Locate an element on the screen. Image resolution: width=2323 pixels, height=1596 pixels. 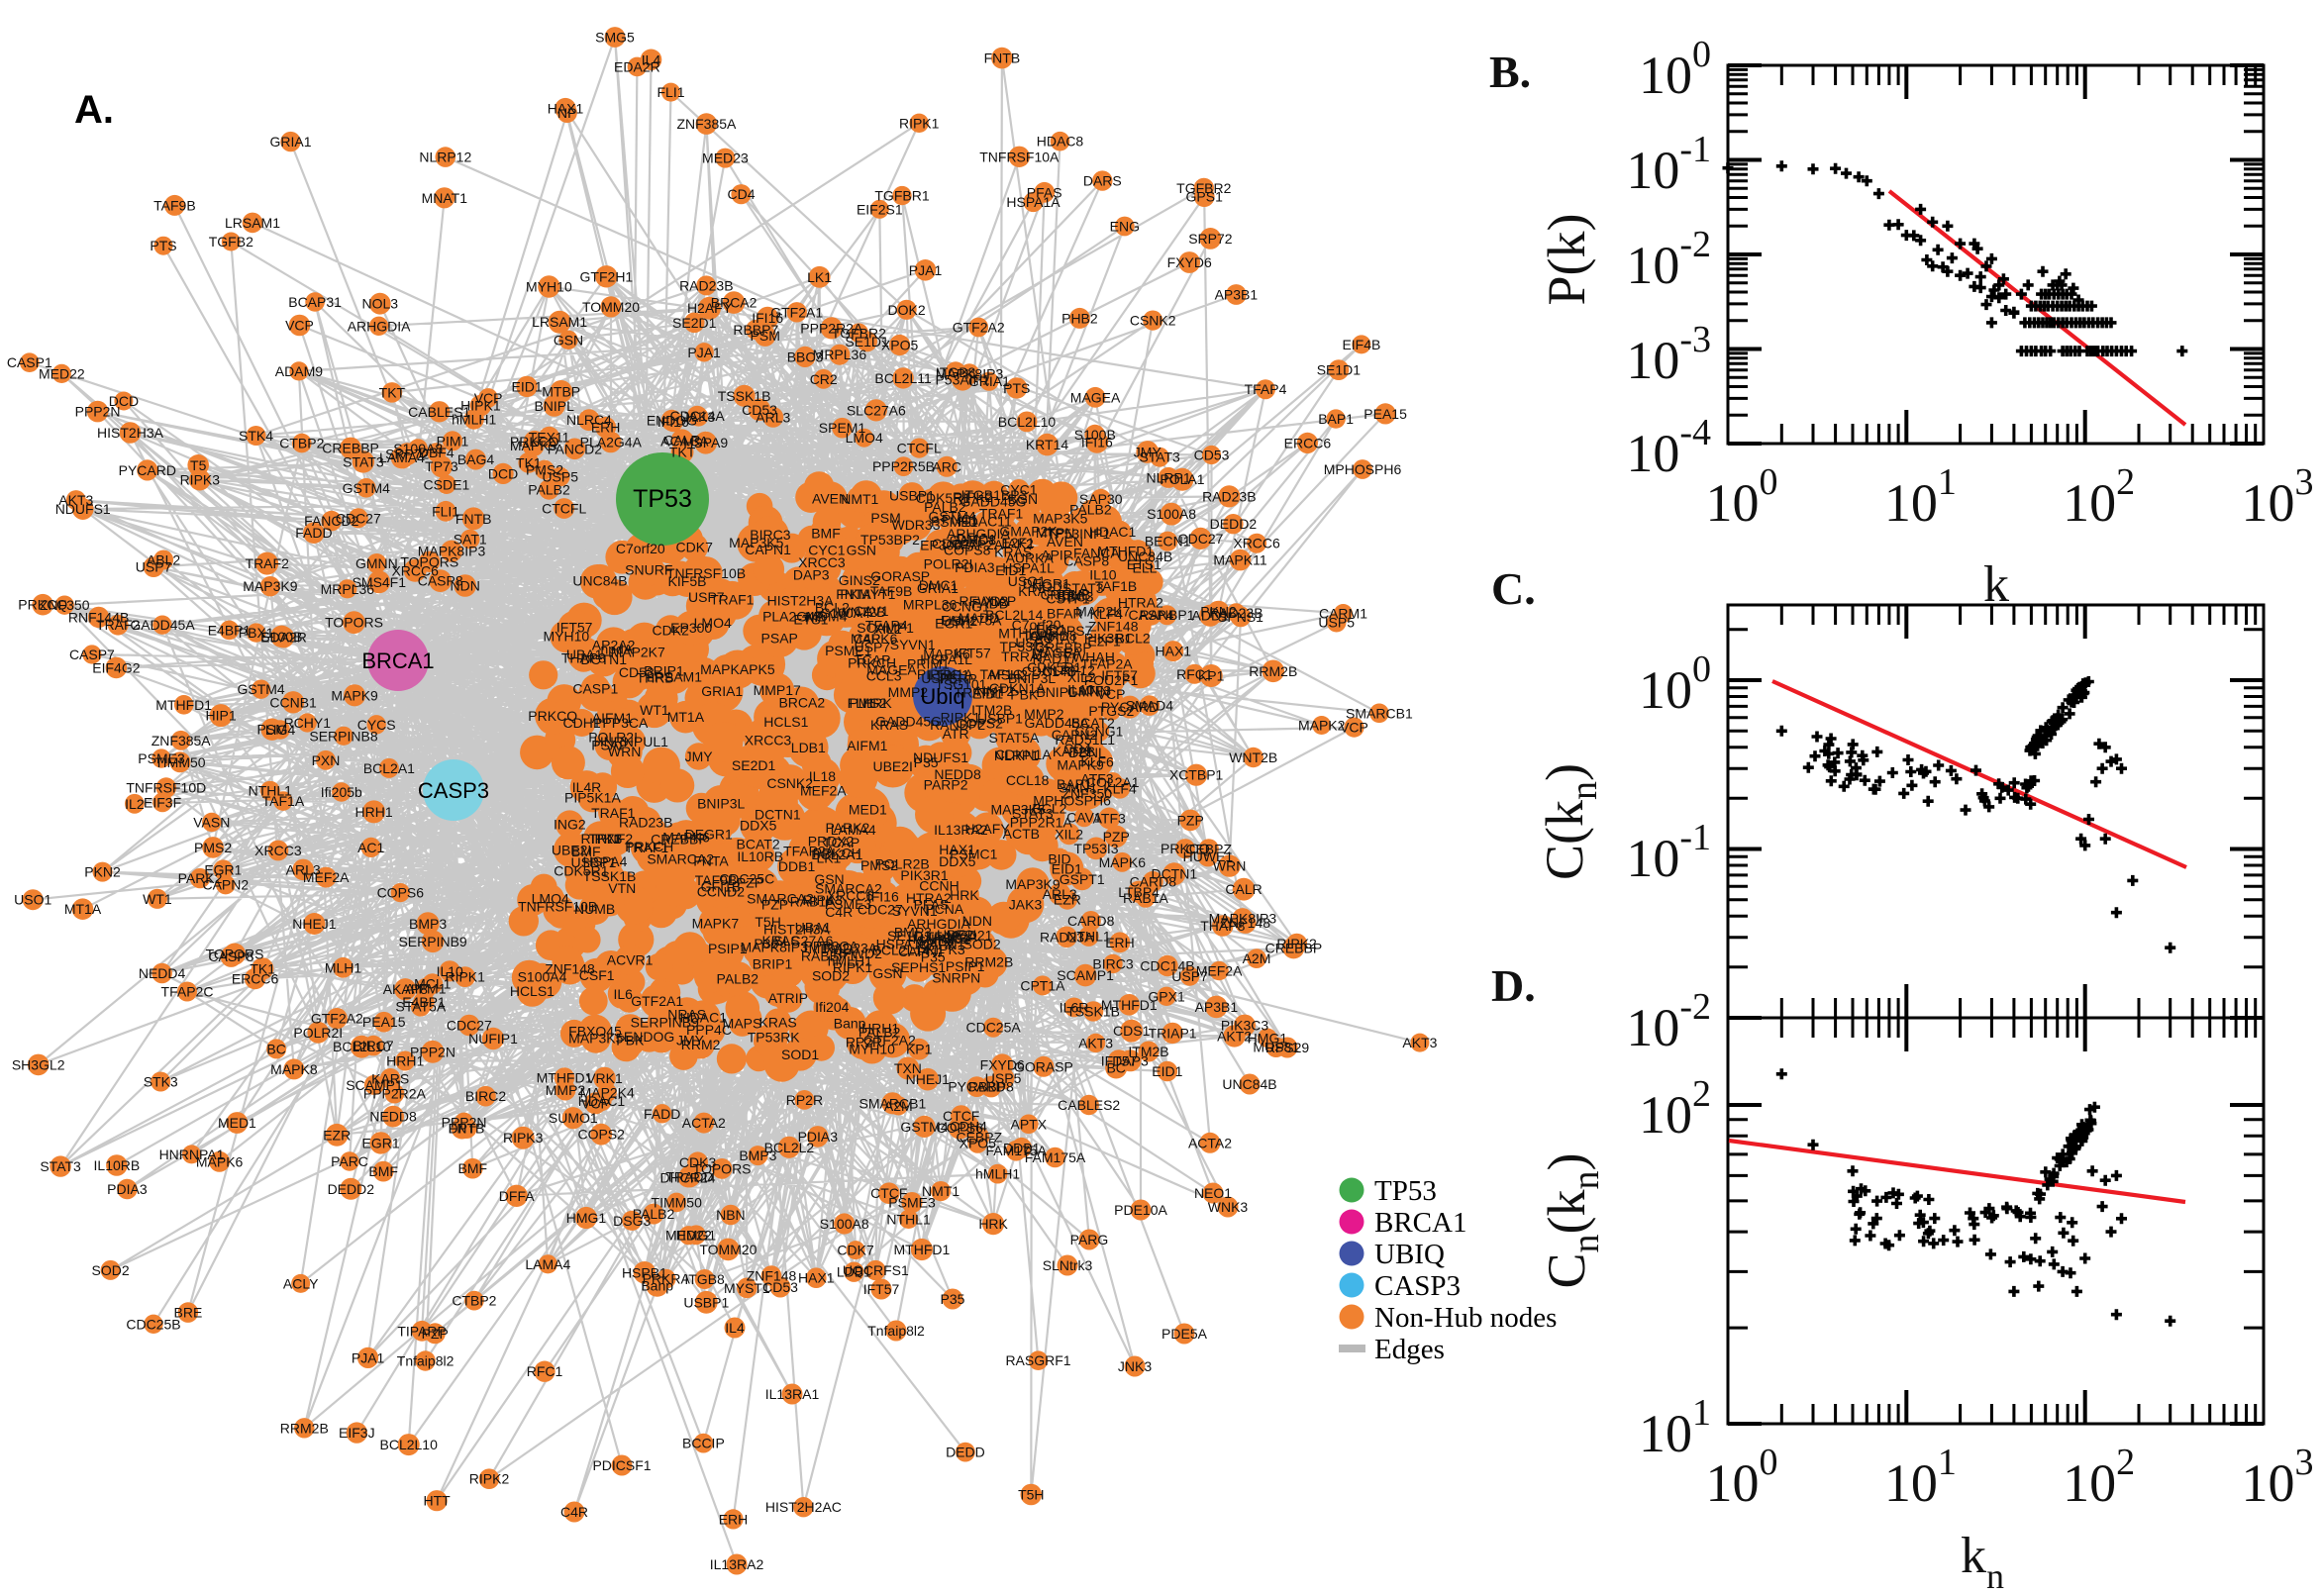
svg-text: P(k) is located at coordinates (1566, 260).